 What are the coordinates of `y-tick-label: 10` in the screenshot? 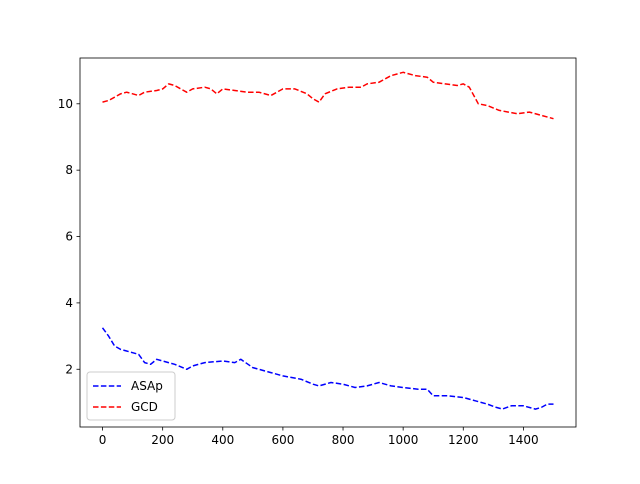 It's located at (65, 104).